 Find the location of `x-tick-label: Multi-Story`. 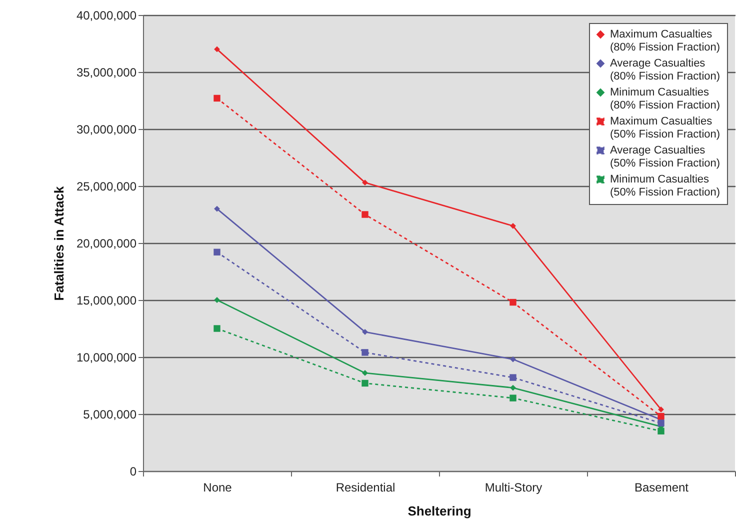

x-tick-label: Multi-Story is located at coordinates (513, 487).